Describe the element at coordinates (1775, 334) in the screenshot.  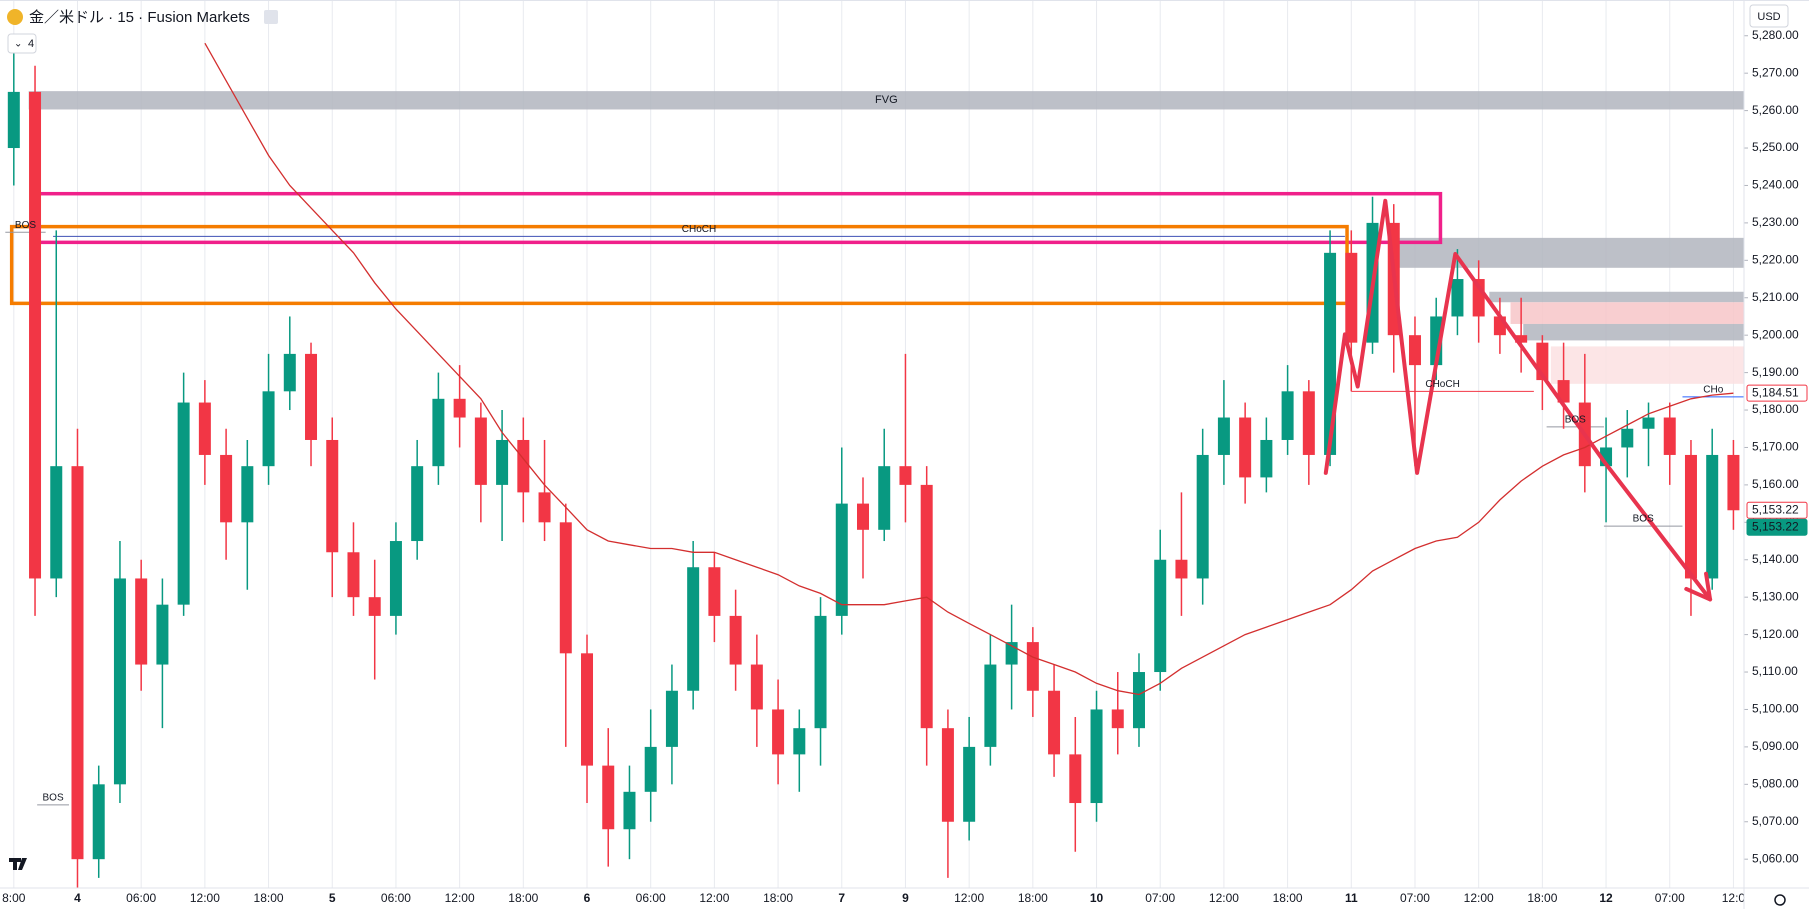
I see `y-tick-label: 5,200.00` at that location.